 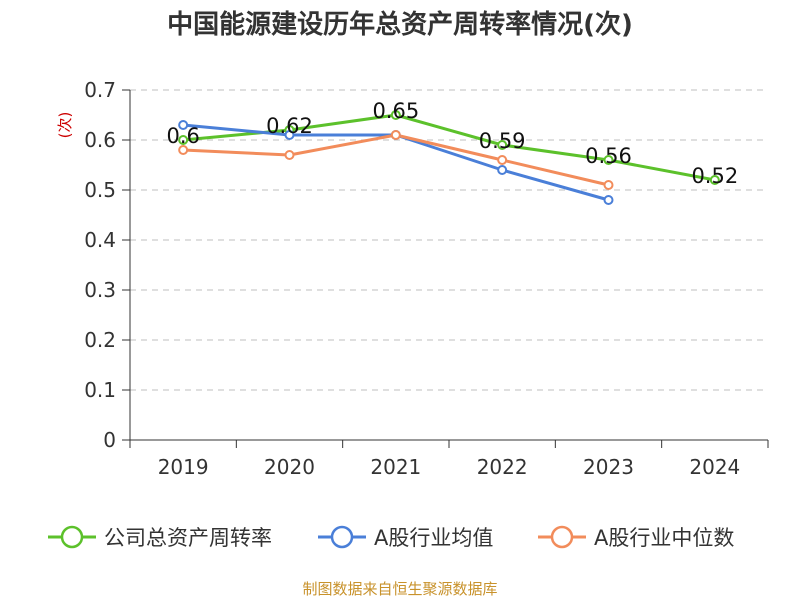 What do you see at coordinates (400, 25) in the screenshot?
I see `chart-title: 中国能源建设历年总资产周转率情况(次)` at bounding box center [400, 25].